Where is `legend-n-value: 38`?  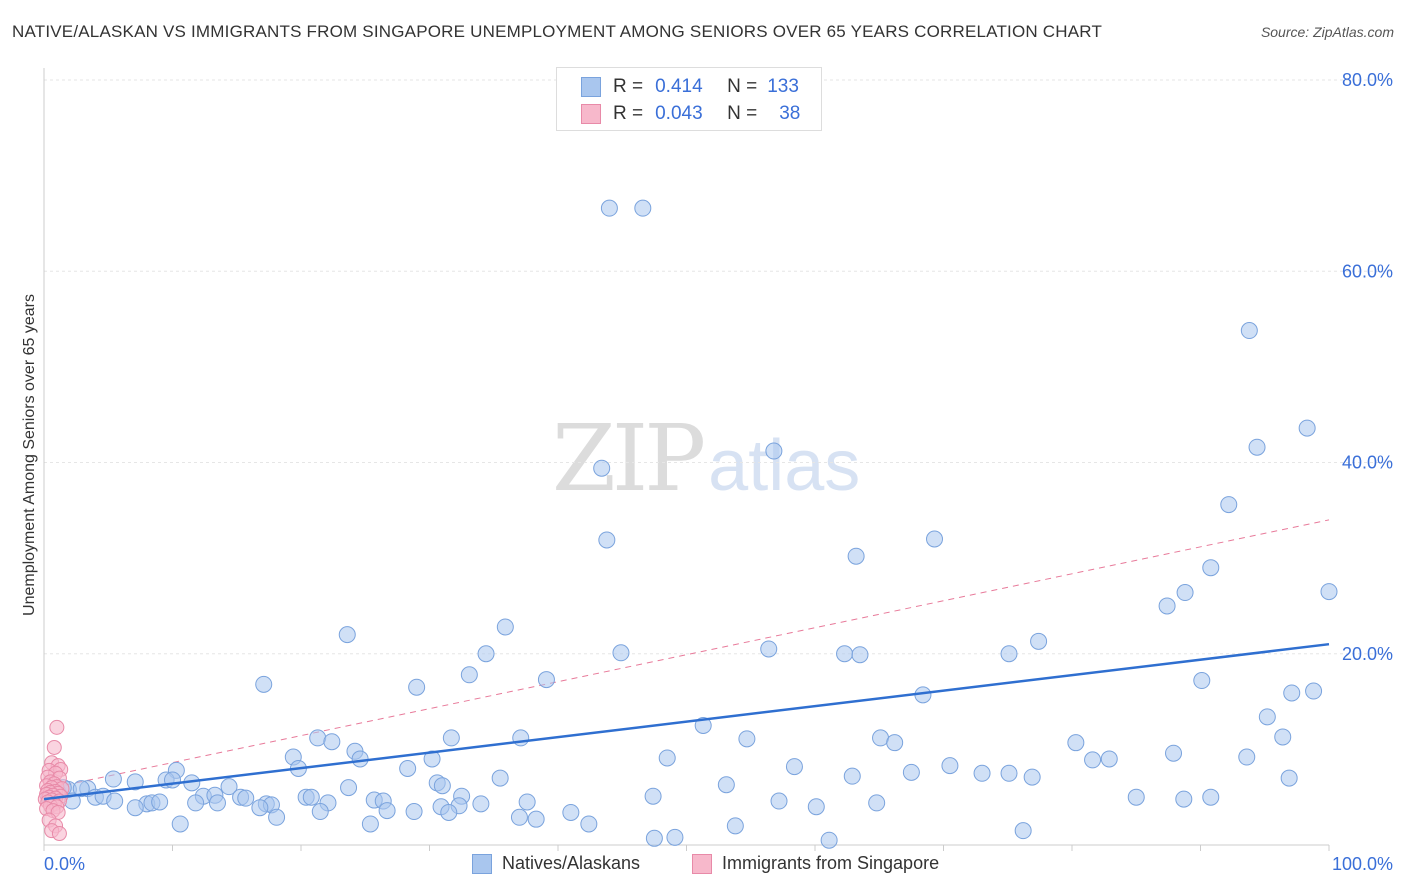
legend-n-value: 38 is located at coordinates (790, 113).